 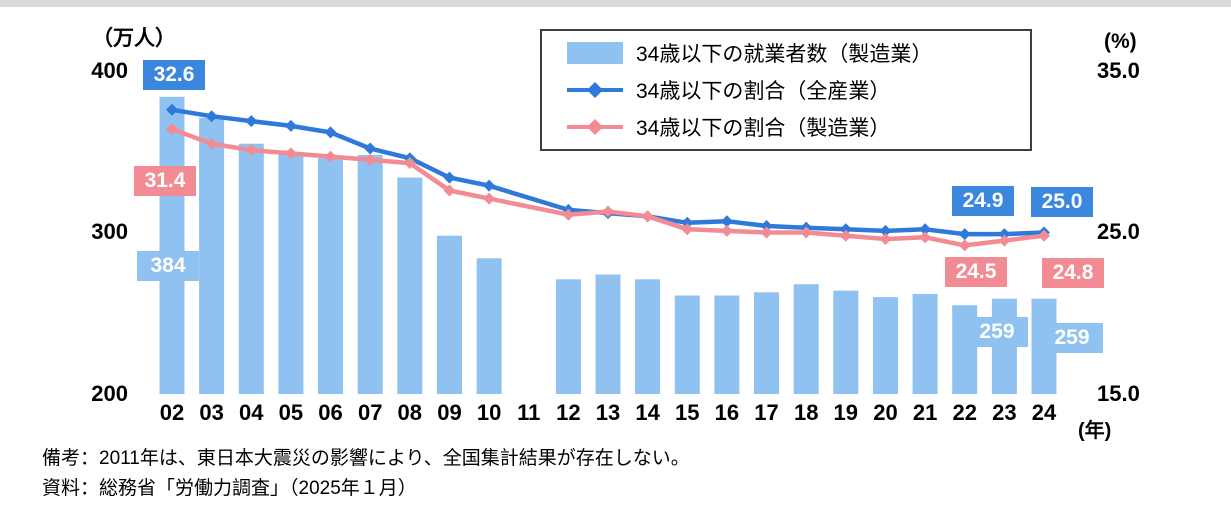 What do you see at coordinates (489, 412) in the screenshot?
I see `svg-text: 10` at bounding box center [489, 412].